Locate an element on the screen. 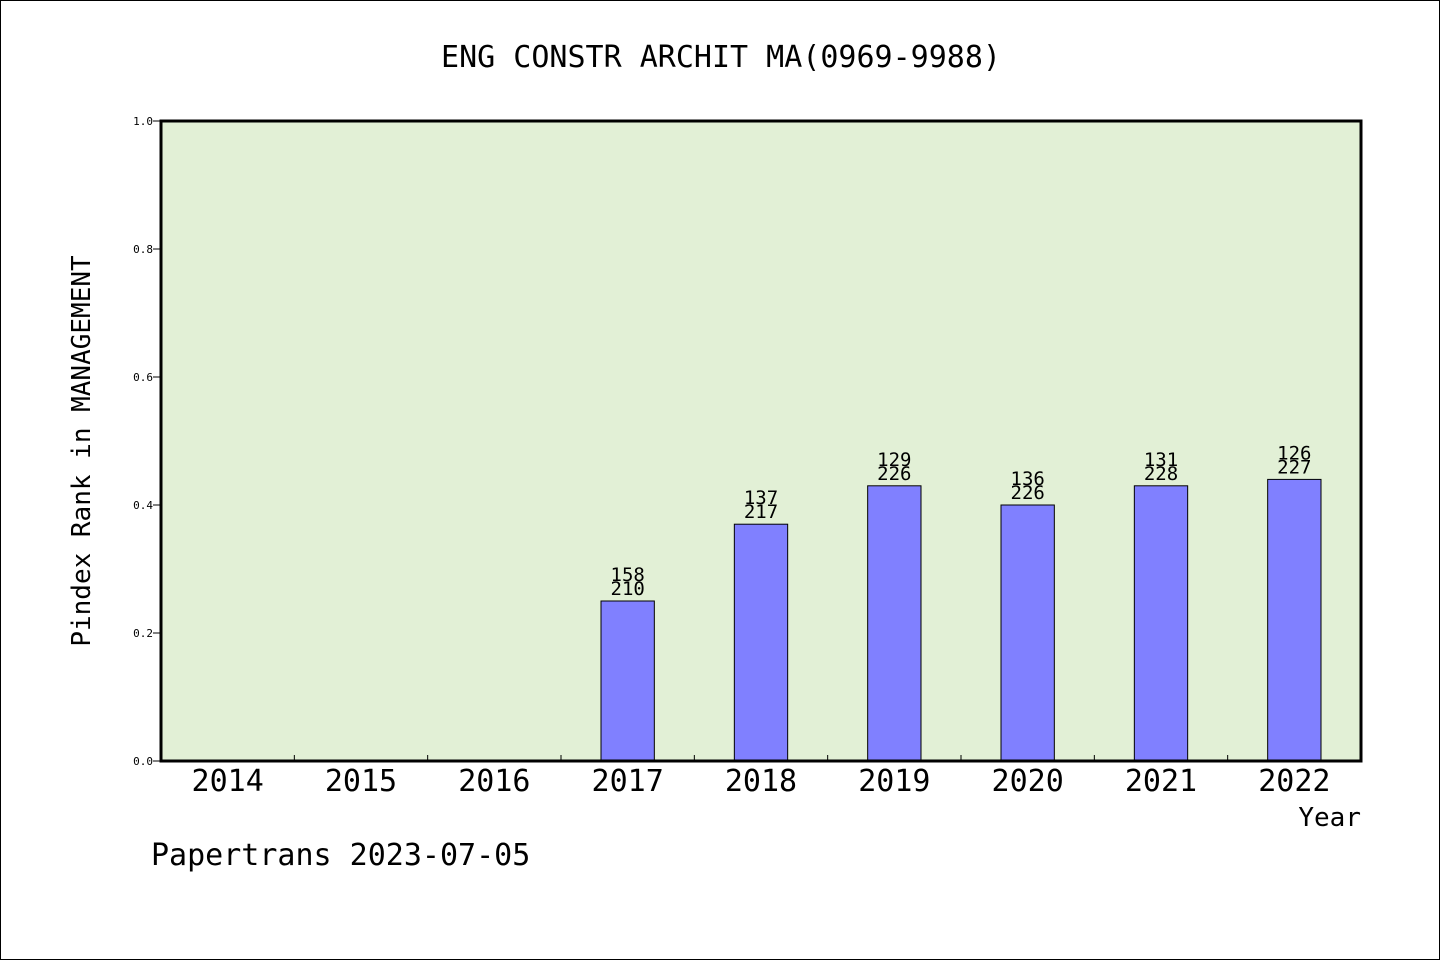 The height and width of the screenshot is (961, 1440). x-tick-label: 2014 is located at coordinates (228, 781).